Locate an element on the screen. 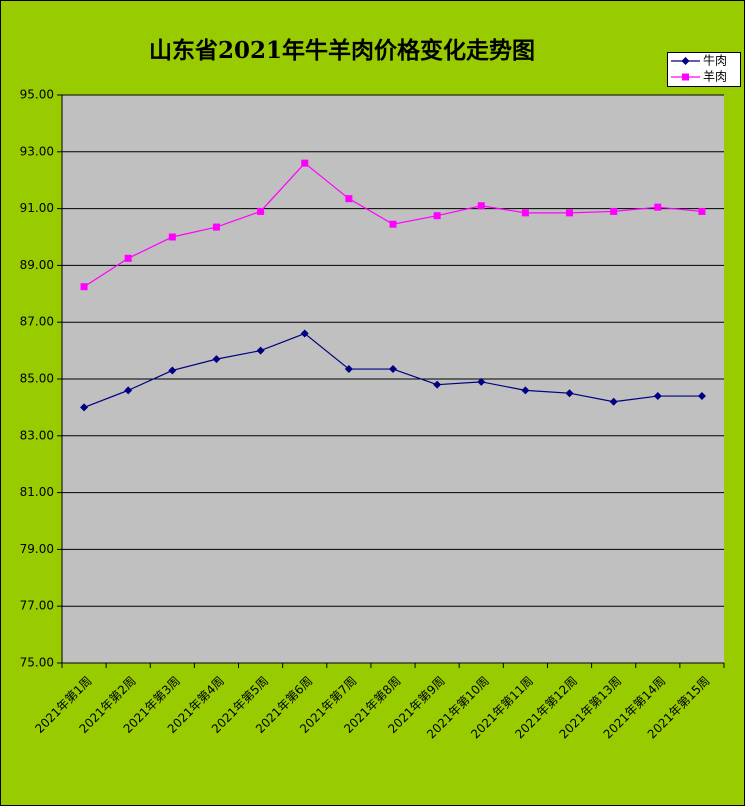 The width and height of the screenshot is (746, 811). y-tick-label: 85.00 is located at coordinates (37, 379).